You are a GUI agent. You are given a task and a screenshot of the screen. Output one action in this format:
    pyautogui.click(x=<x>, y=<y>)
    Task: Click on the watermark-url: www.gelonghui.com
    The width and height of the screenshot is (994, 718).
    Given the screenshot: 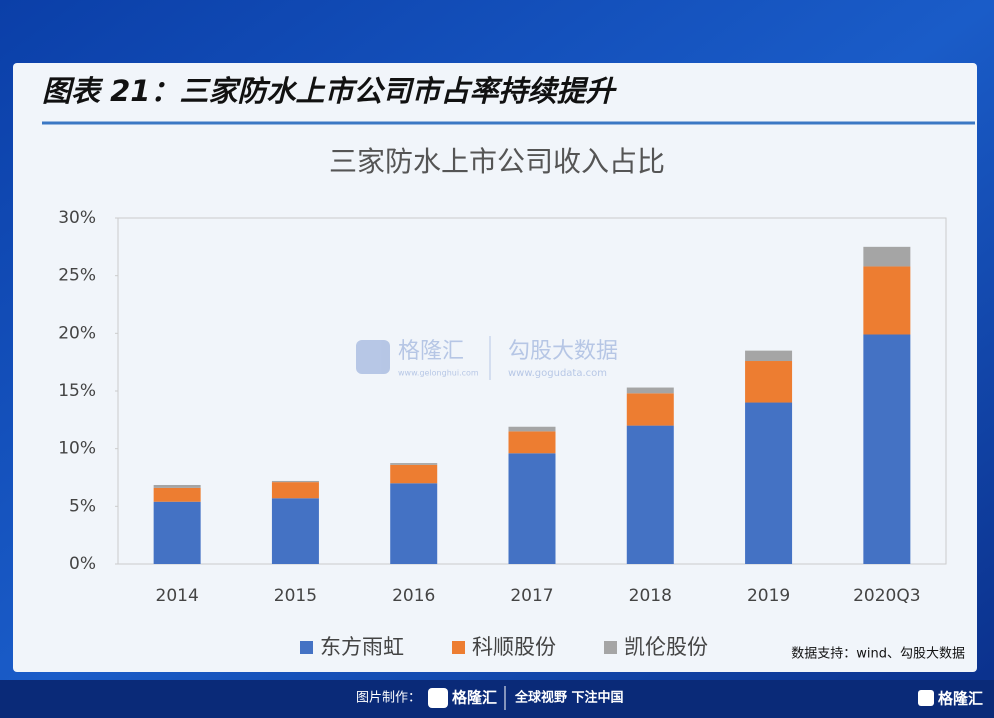 What is the action you would take?
    pyautogui.click(x=438, y=373)
    